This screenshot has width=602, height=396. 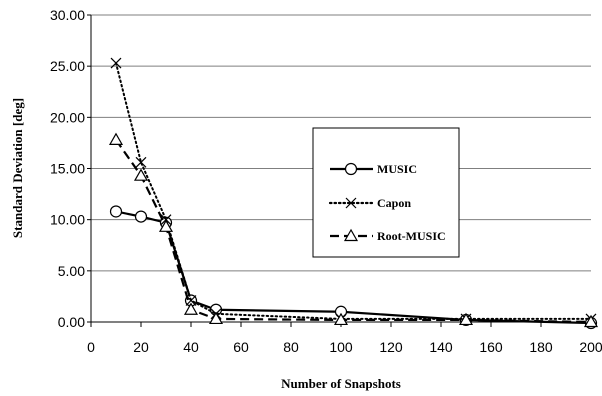 What do you see at coordinates (341, 347) in the screenshot?
I see `x-tick-label: 100` at bounding box center [341, 347].